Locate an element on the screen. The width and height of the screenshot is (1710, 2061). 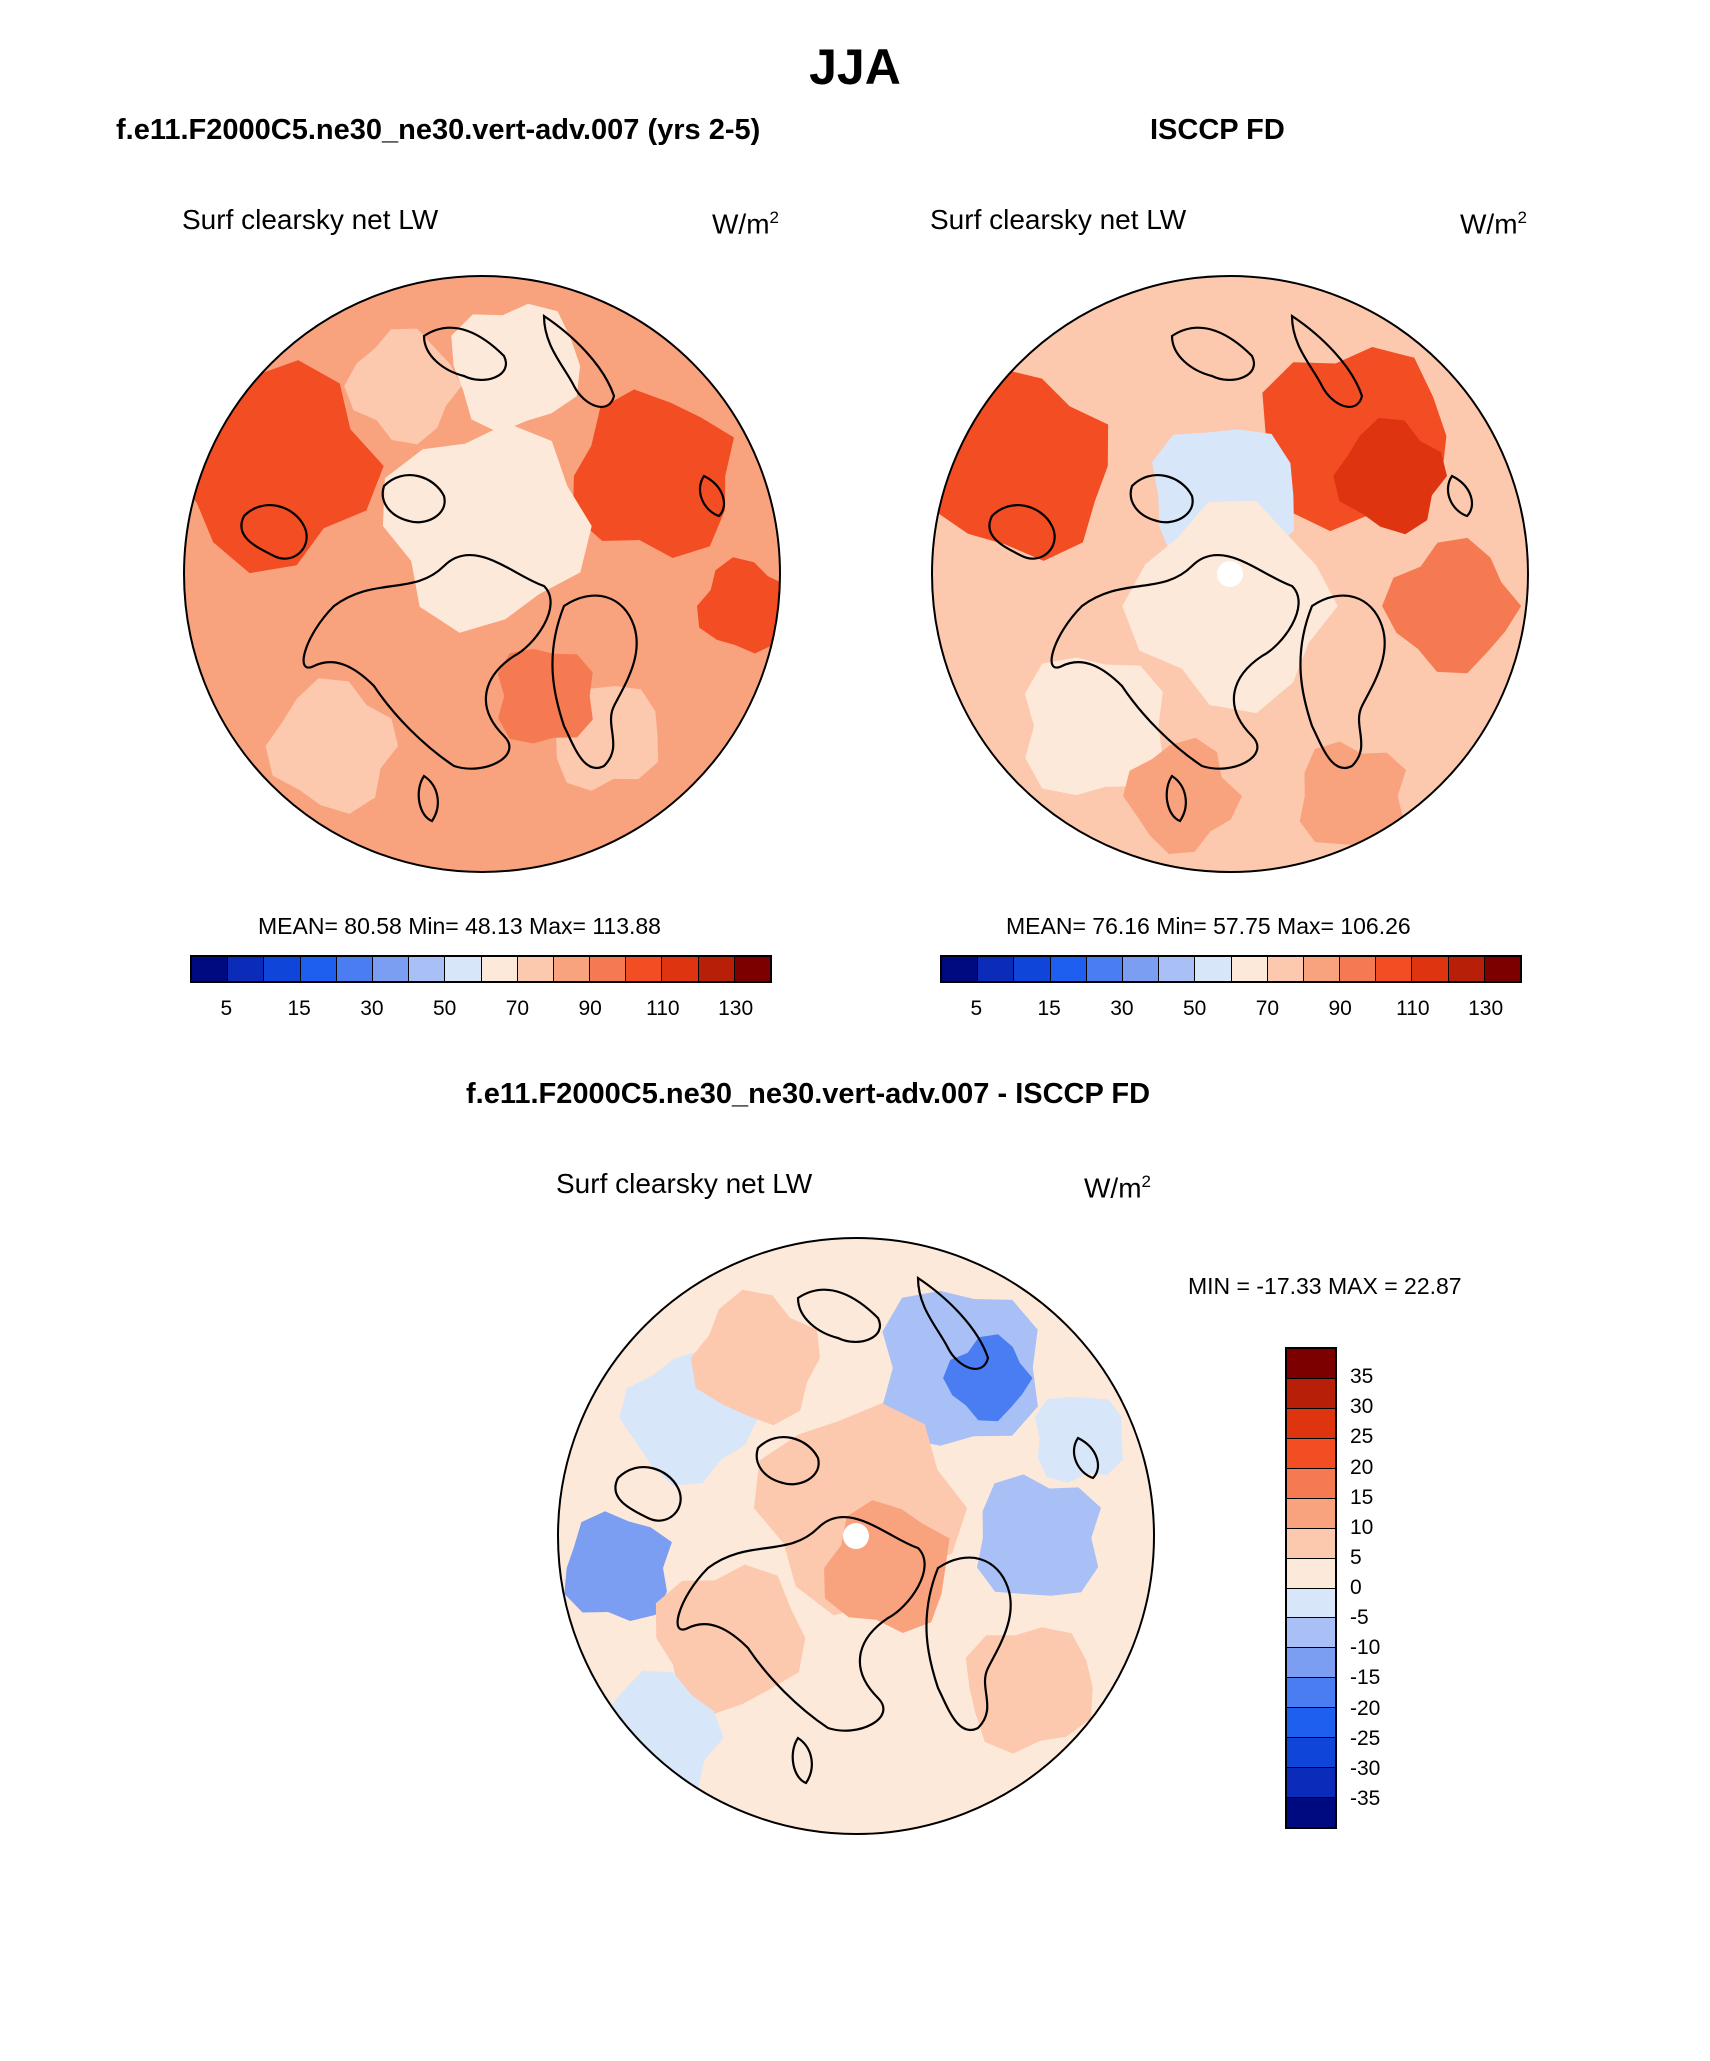
figure-title: JJA is located at coordinates (855, 67).